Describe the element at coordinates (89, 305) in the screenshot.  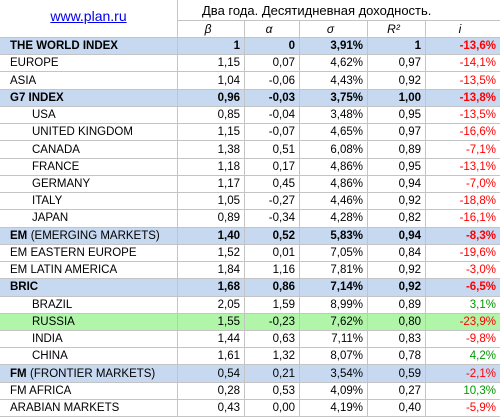
I see `market-name-cell: BRAZIL` at that location.